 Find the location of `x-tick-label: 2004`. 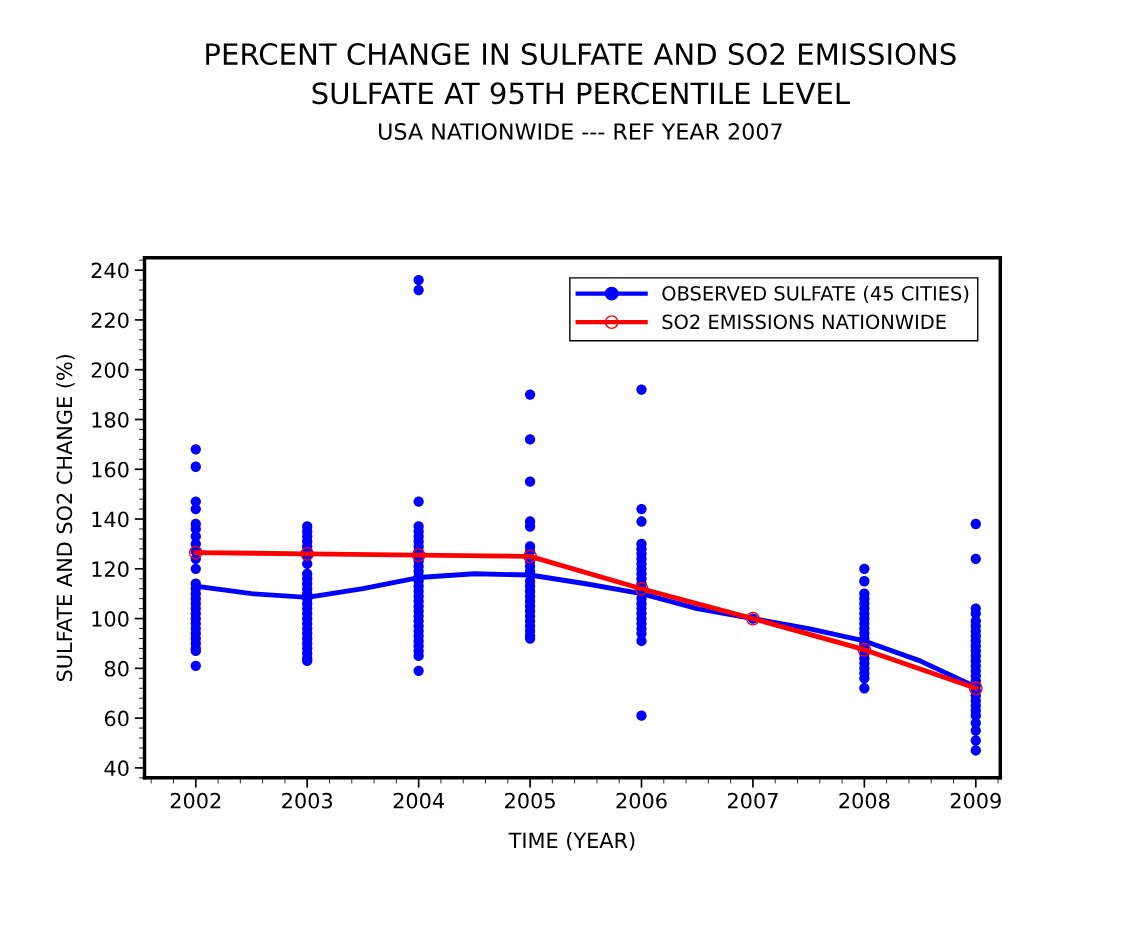

x-tick-label: 2004 is located at coordinates (418, 800).